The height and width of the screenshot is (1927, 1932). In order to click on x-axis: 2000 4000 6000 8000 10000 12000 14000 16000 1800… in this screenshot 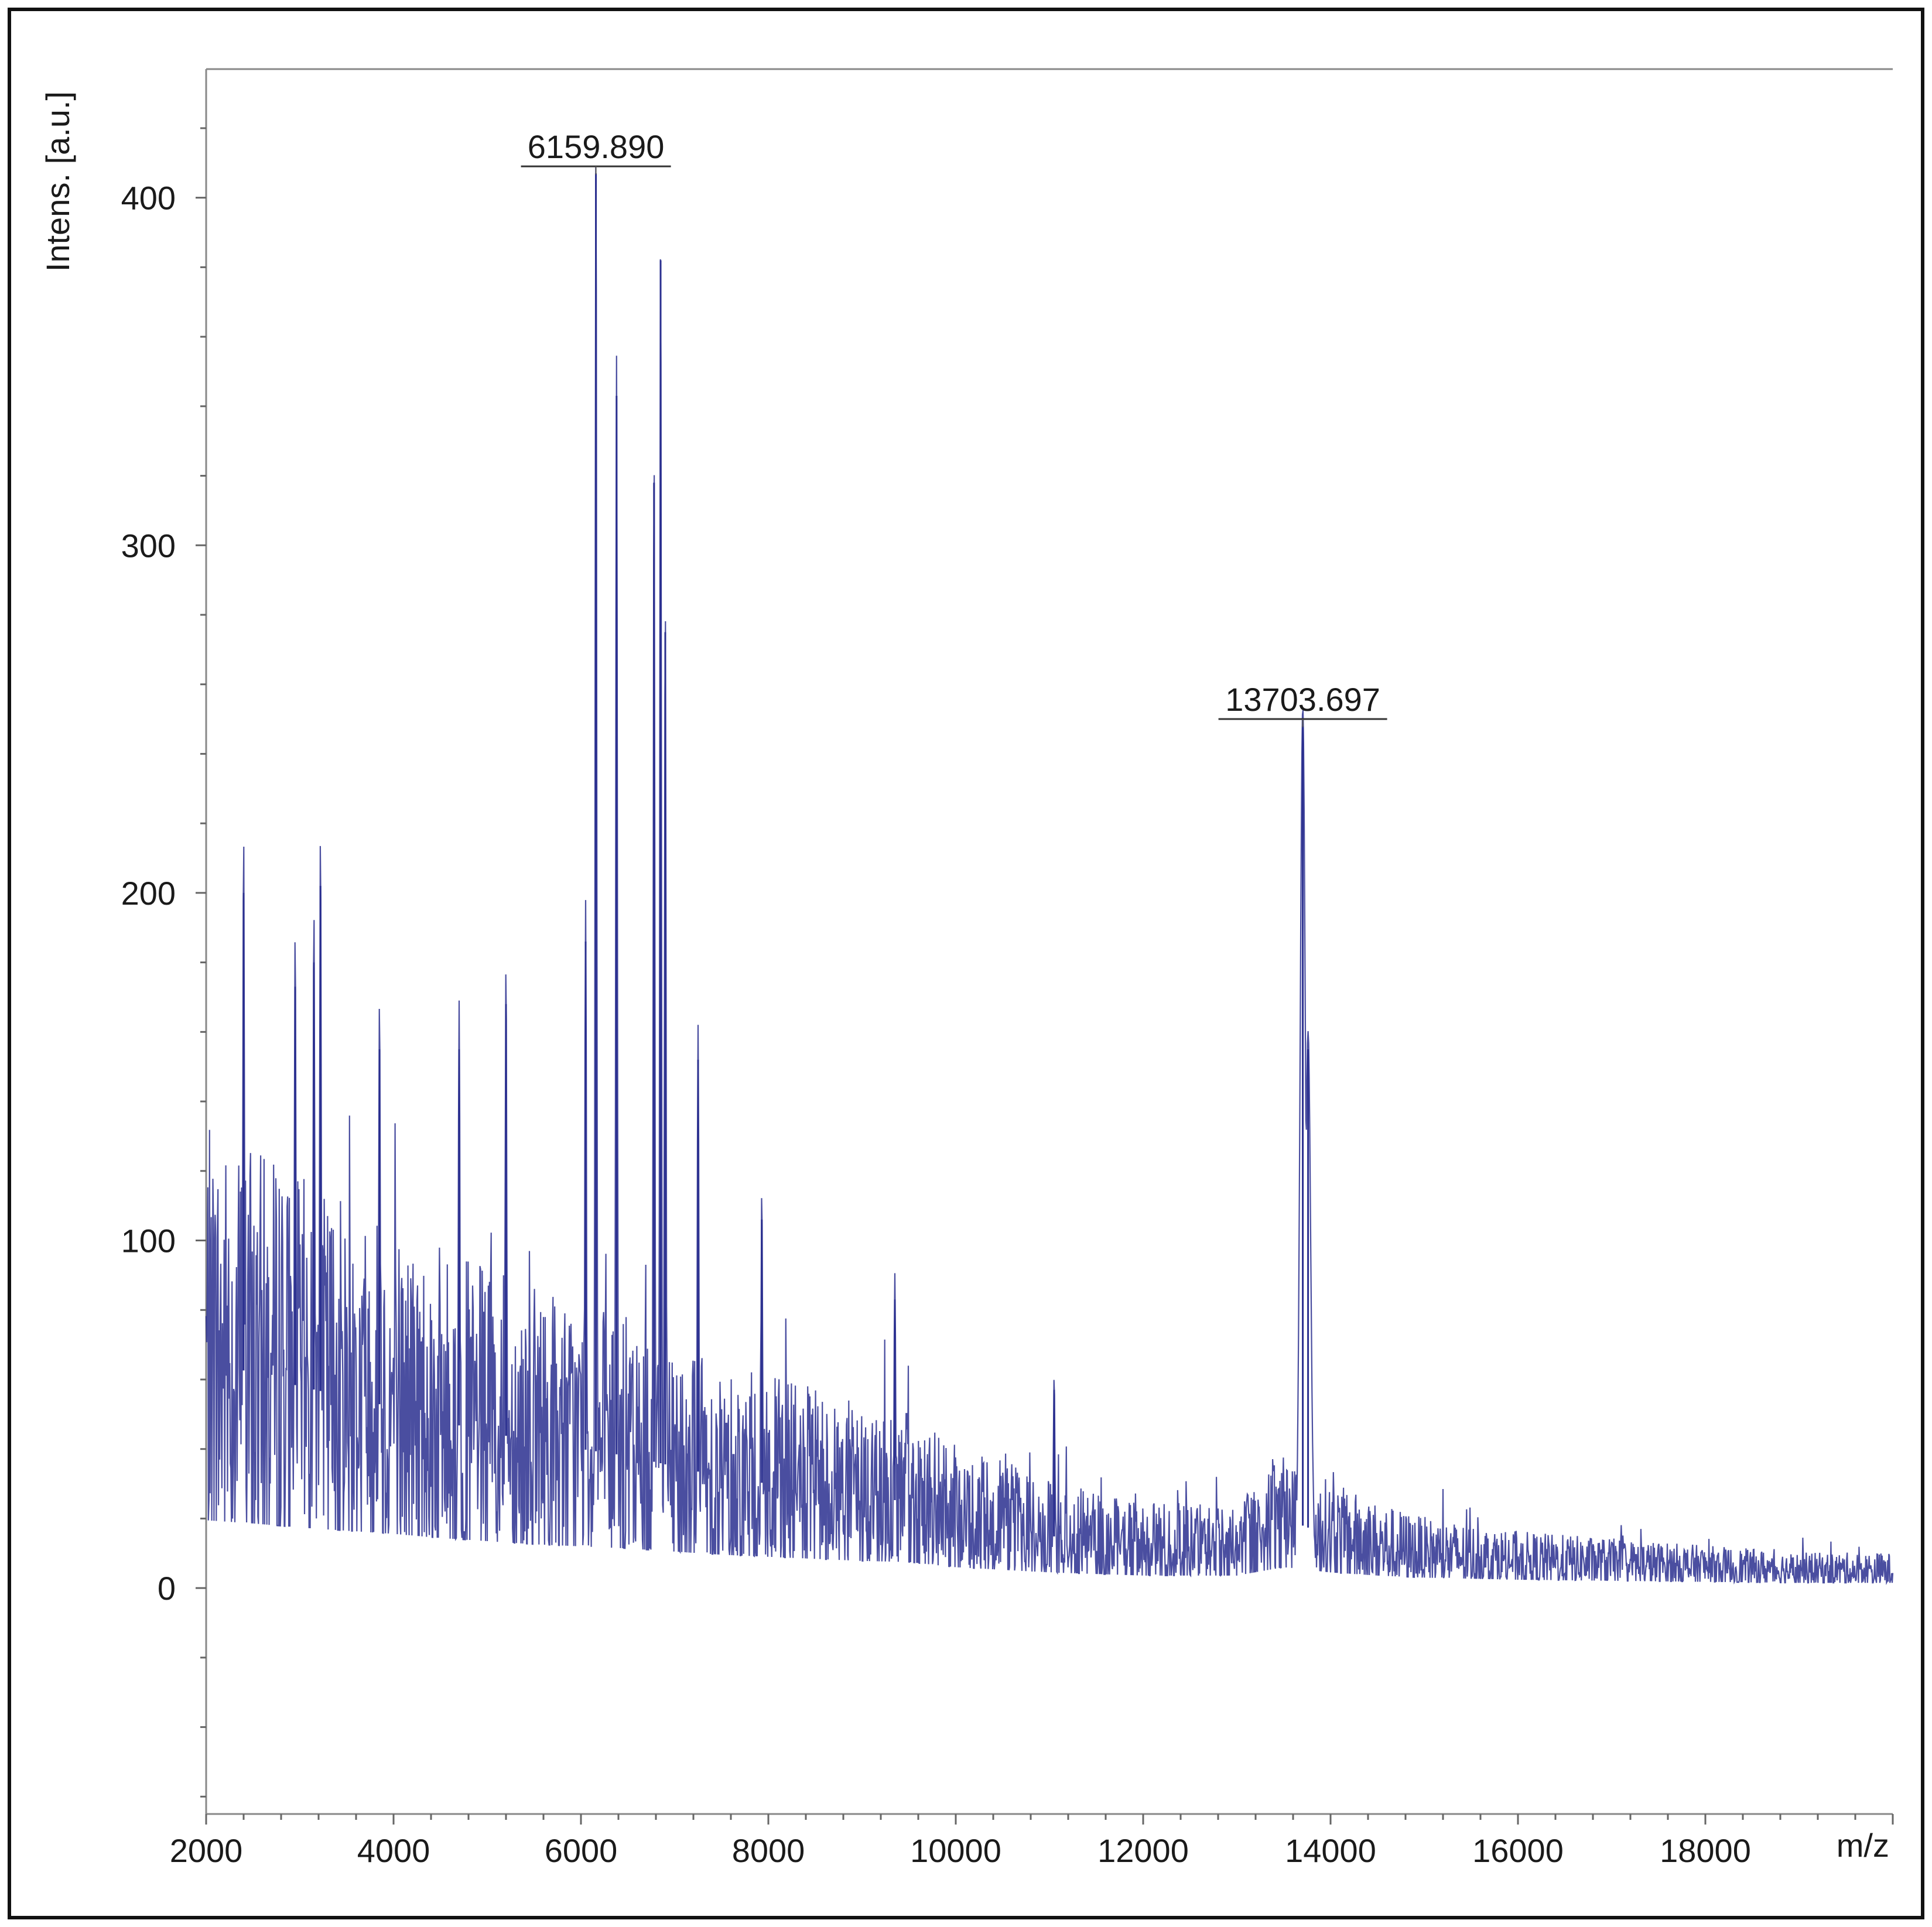, I will do `click(1032, 1841)`.